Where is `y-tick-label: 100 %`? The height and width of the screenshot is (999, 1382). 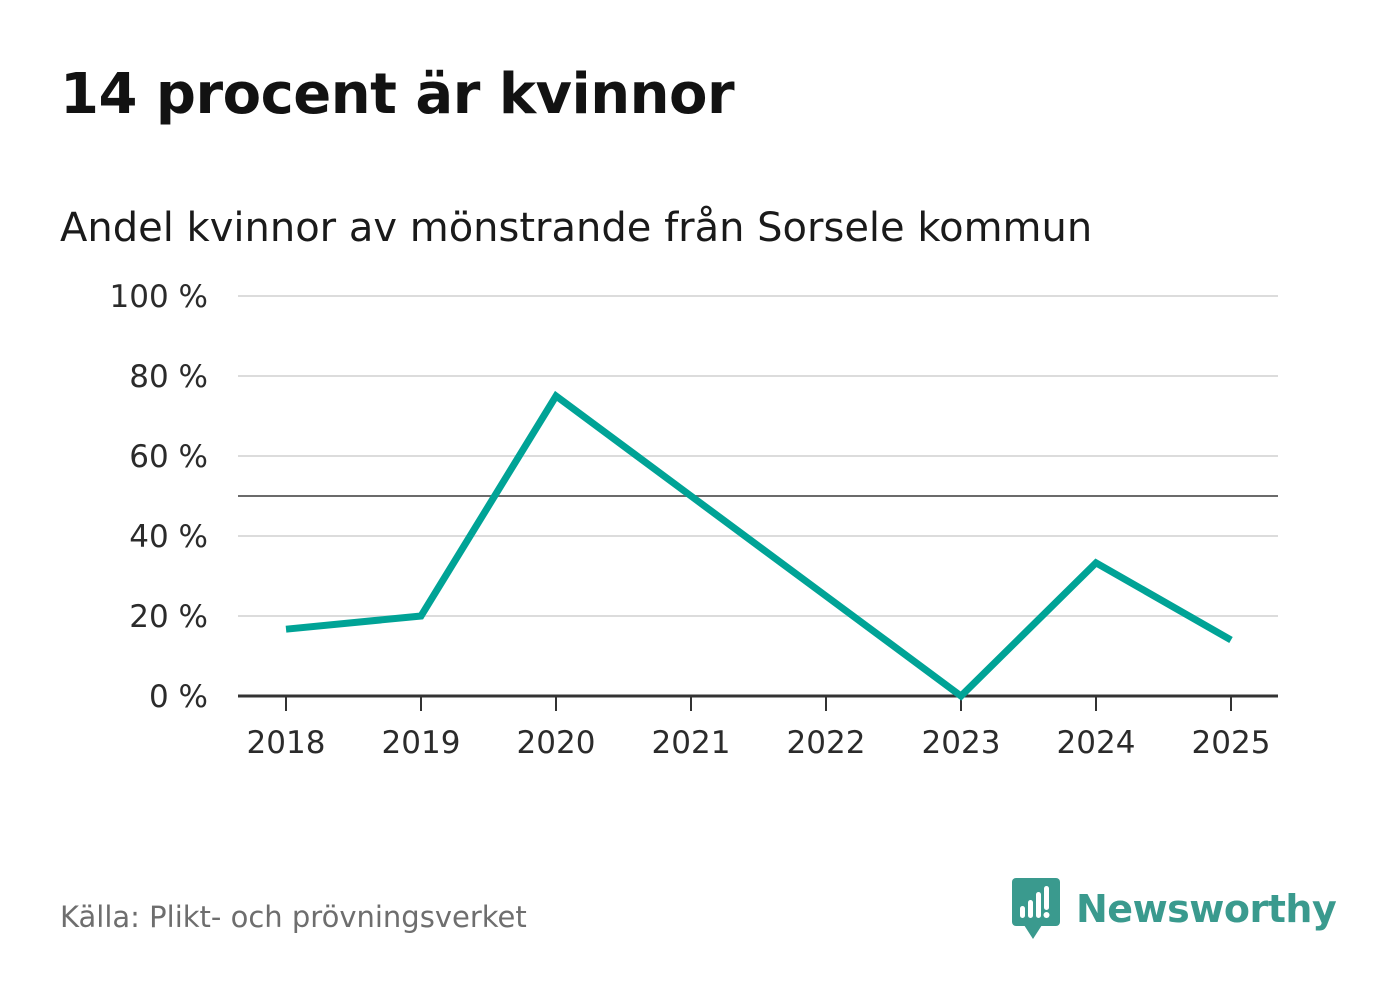
y-tick-label: 100 % is located at coordinates (159, 297).